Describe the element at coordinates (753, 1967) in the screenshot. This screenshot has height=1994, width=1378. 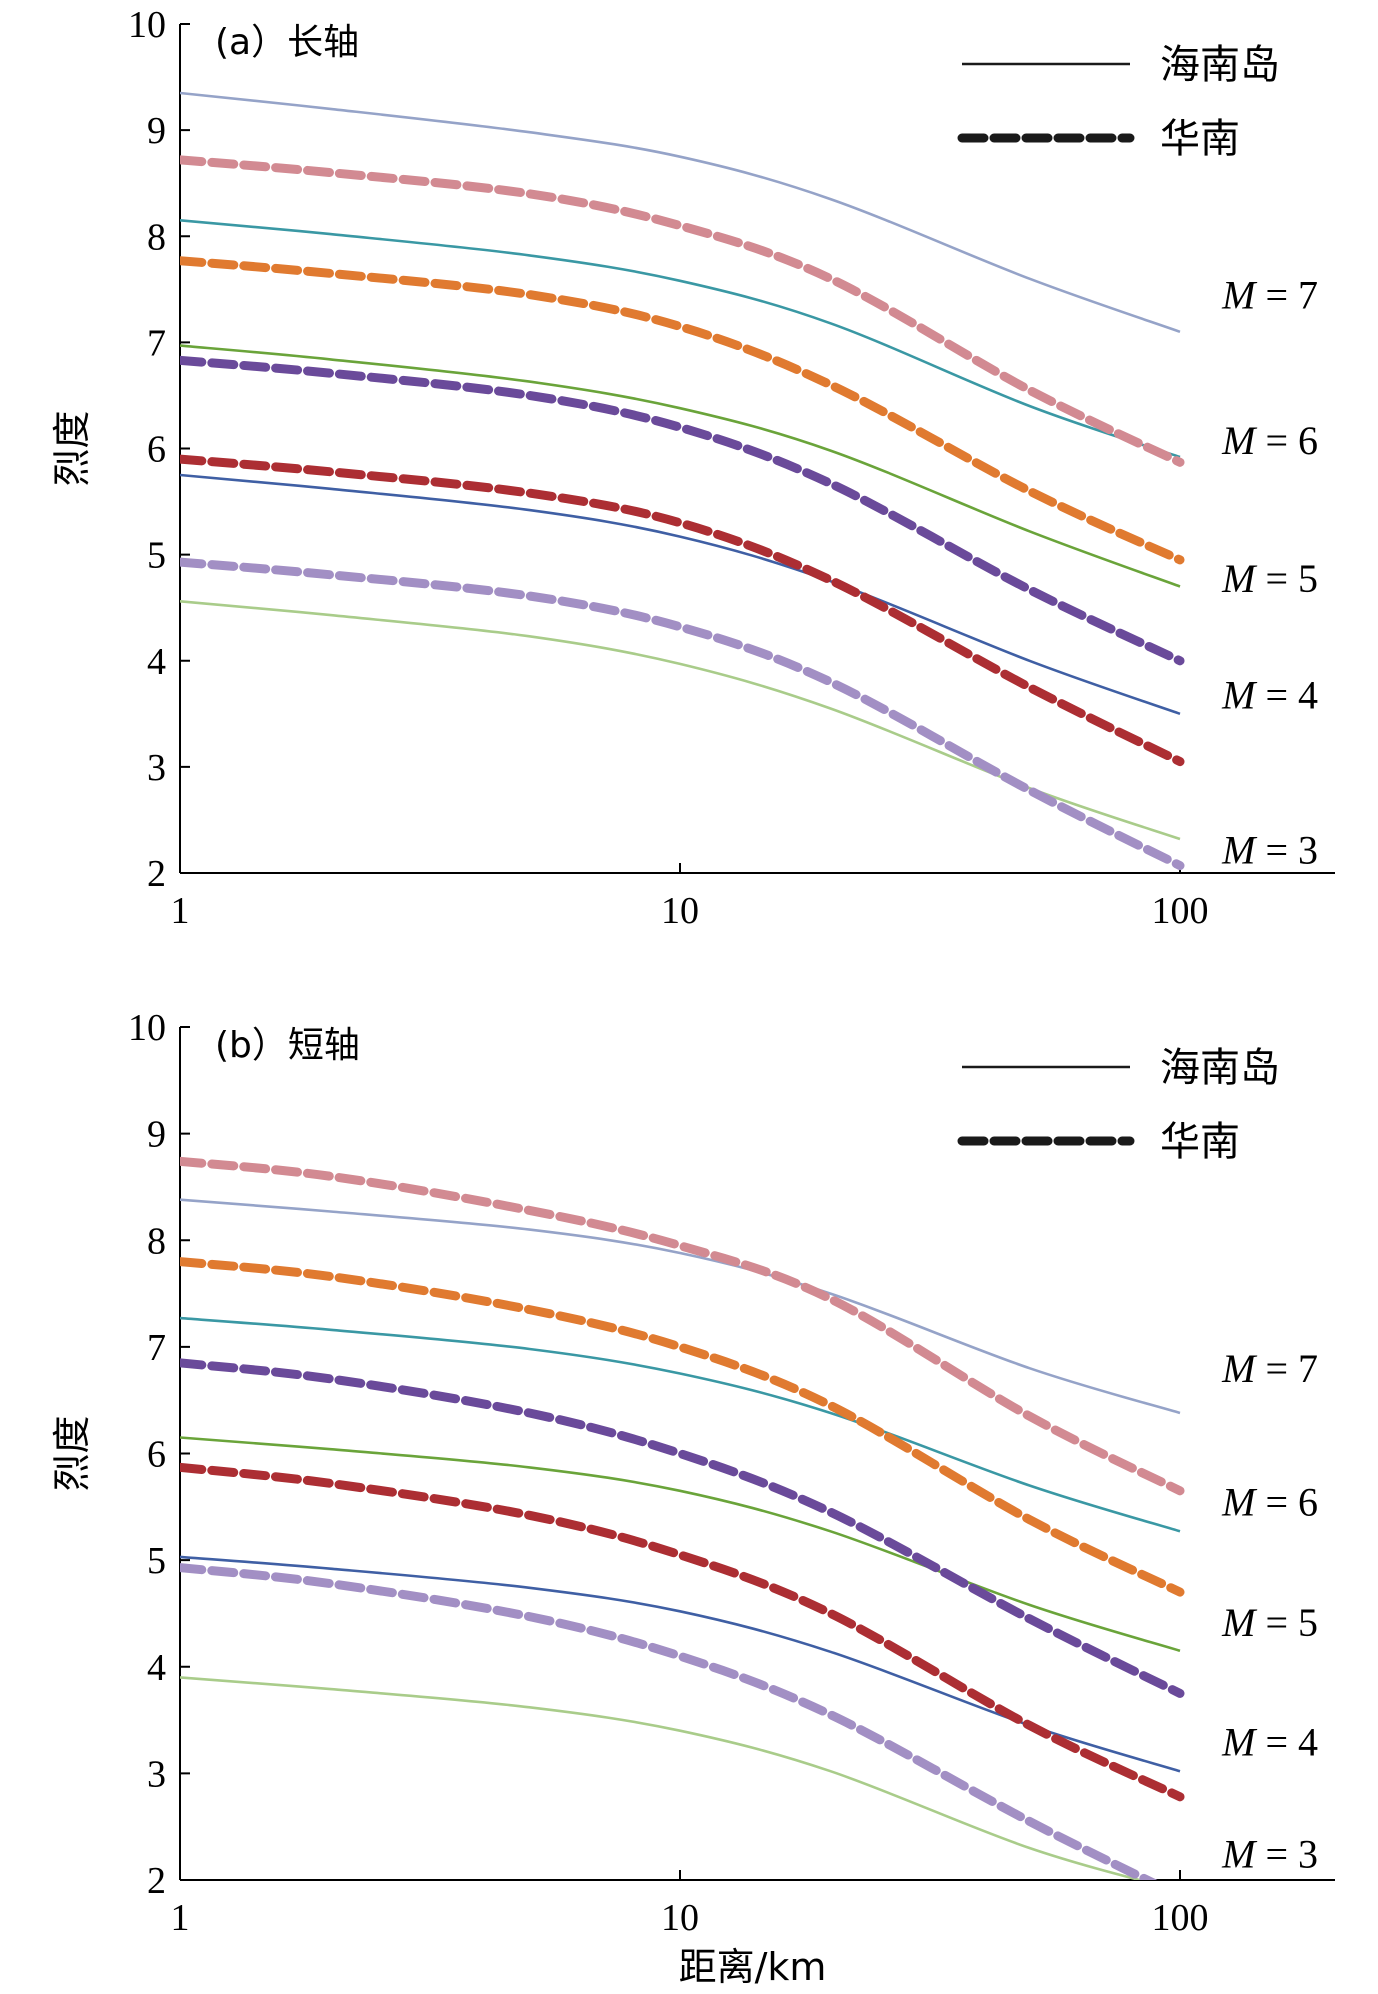
I see `x-axis-title: 距离/km` at that location.